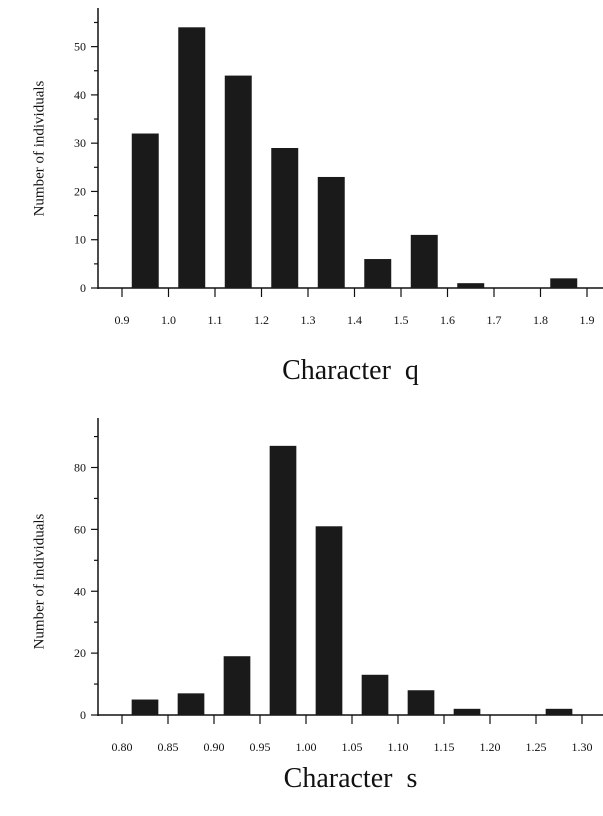 This screenshot has height=816, width=603. Describe the element at coordinates (214, 747) in the screenshot. I see `x-tick-label-s: 0.90` at that location.